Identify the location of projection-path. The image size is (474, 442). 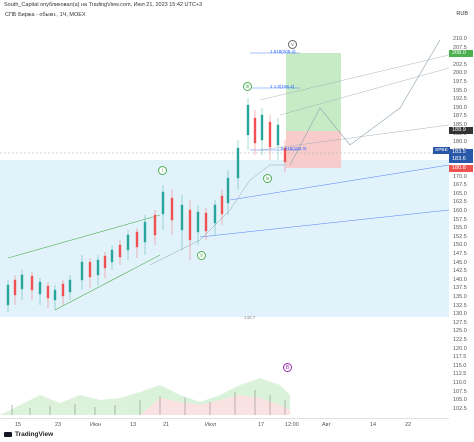
(365, 102).